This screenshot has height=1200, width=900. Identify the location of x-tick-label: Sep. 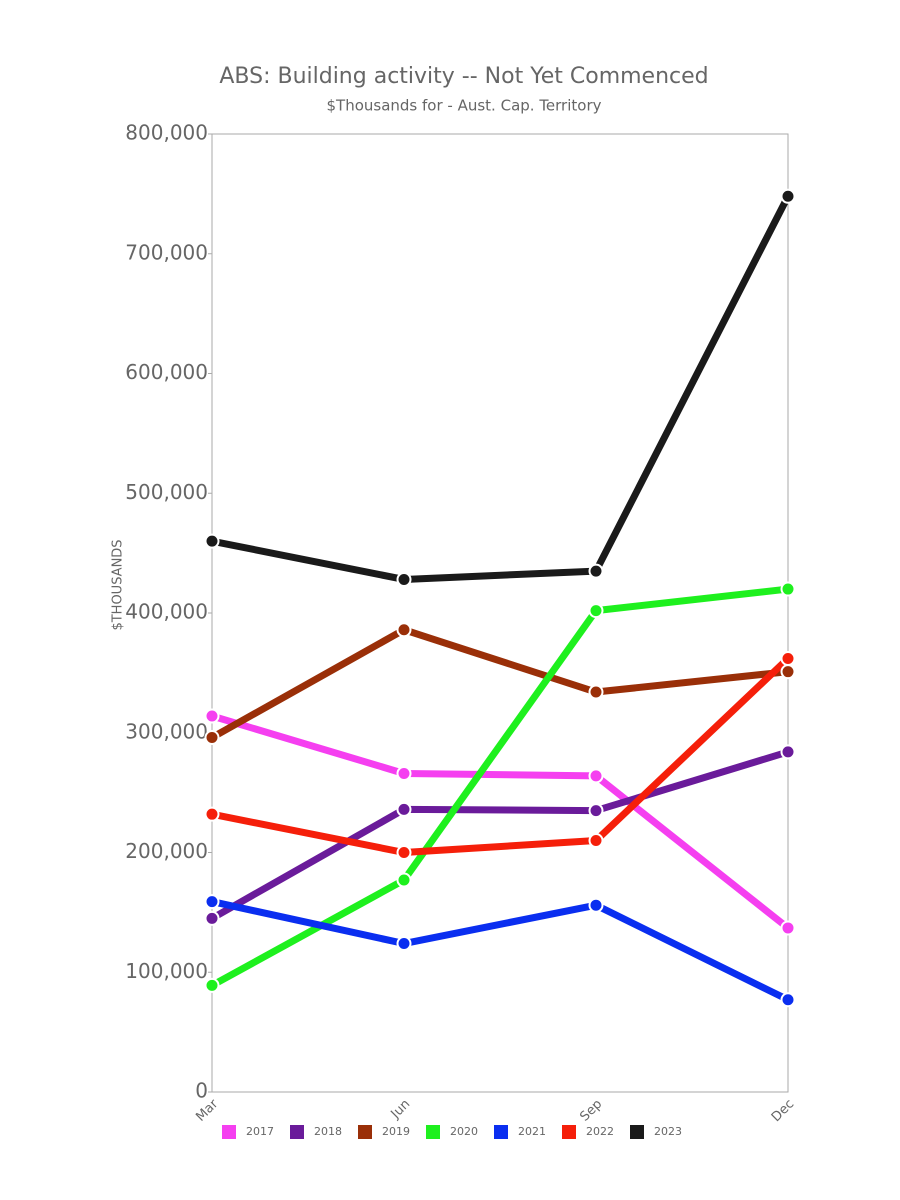
(591, 1111).